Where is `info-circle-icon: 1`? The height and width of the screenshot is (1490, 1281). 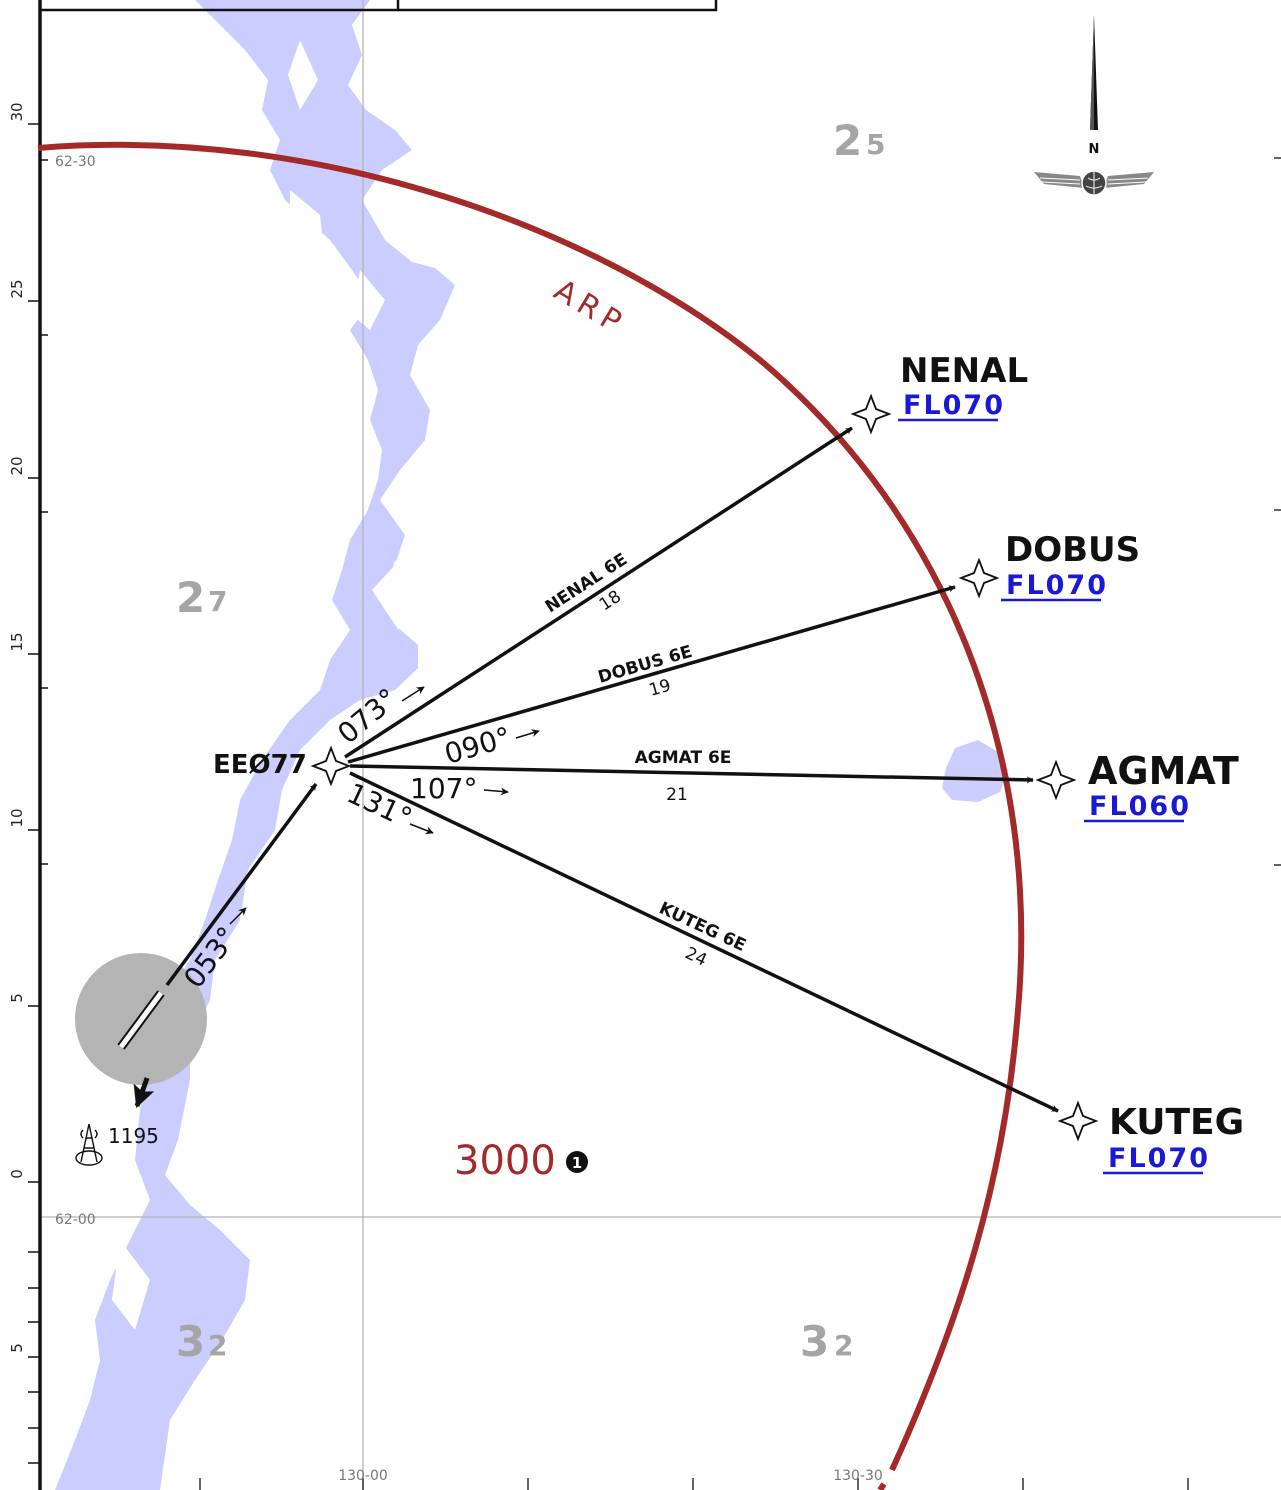 info-circle-icon: 1 is located at coordinates (577, 1162).